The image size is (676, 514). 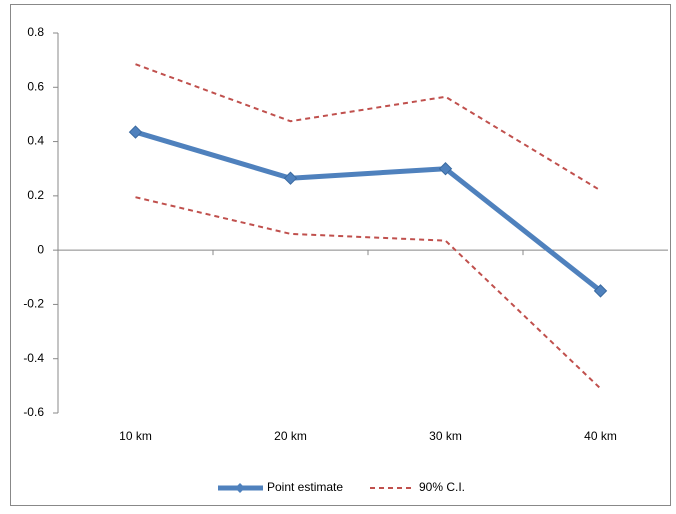 I want to click on y-tick-label: 0, so click(x=40, y=249).